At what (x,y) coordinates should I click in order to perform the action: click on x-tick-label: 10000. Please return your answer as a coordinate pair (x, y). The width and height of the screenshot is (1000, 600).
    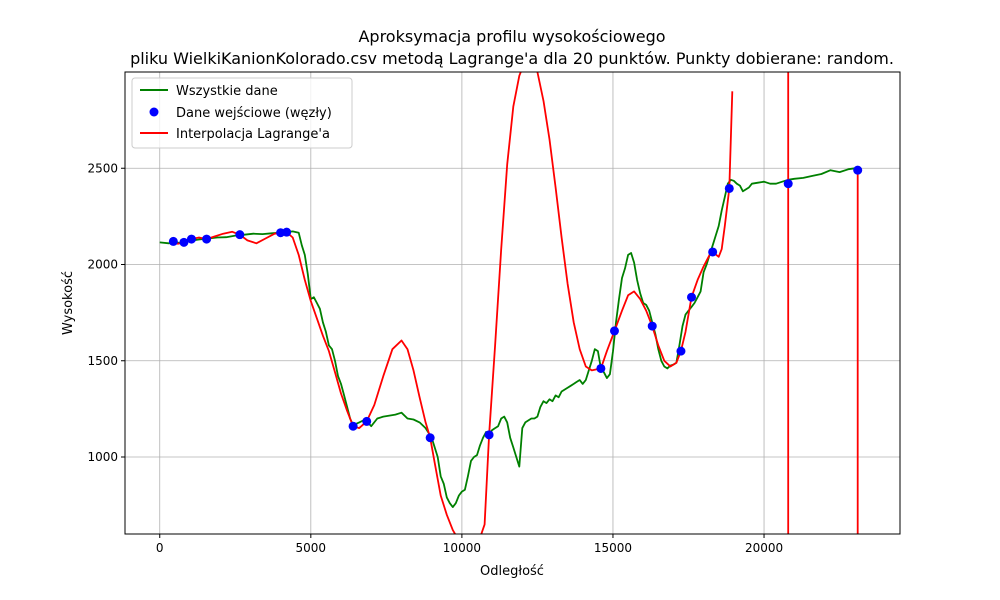
    Looking at the image, I should click on (462, 548).